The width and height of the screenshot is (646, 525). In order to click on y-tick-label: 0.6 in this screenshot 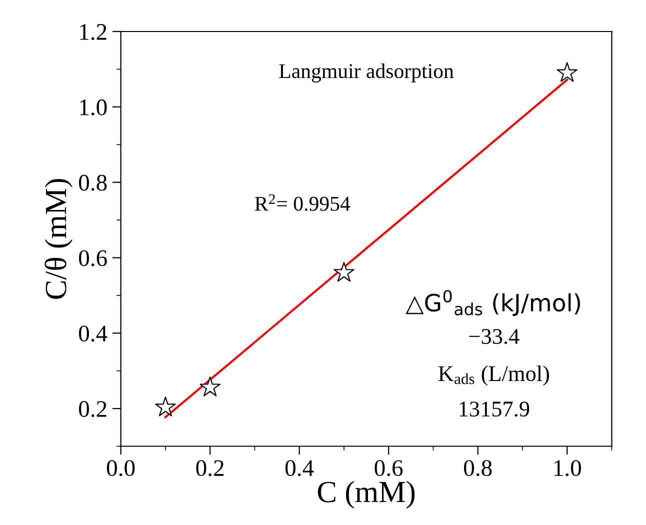, I will do `click(92, 258)`.